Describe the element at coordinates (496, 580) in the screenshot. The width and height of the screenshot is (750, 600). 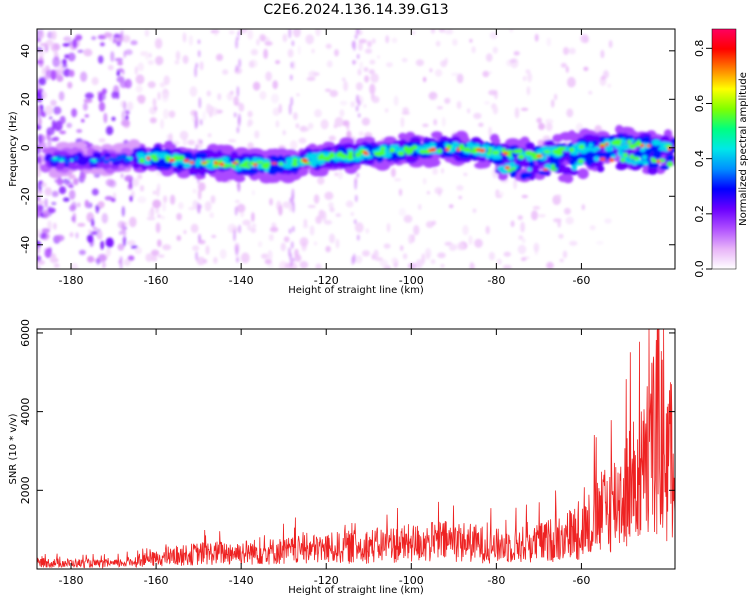
I see `x-tick-label: -80` at that location.